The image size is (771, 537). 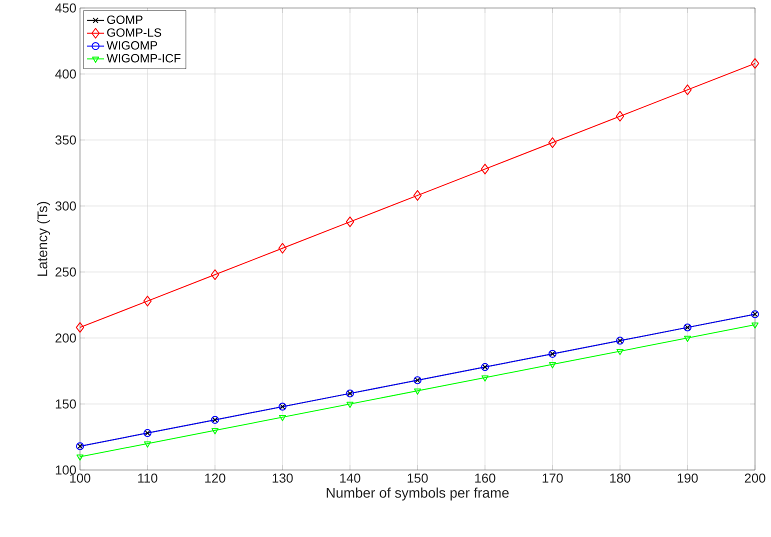 What do you see at coordinates (65, 206) in the screenshot?
I see `y-tick-label: 300` at bounding box center [65, 206].